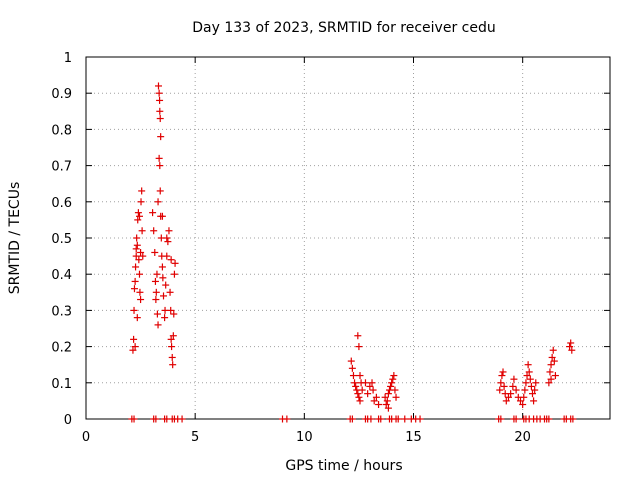 The image size is (640, 480). Describe the element at coordinates (304, 437) in the screenshot. I see `x-tick-label: 10` at that location.